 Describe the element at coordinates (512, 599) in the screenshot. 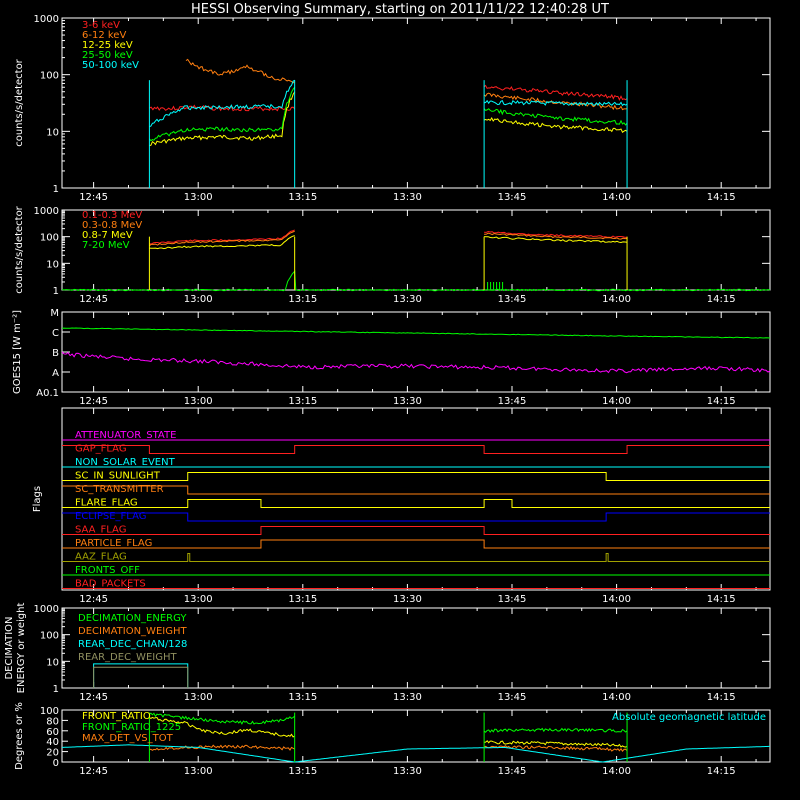

I see `flags-time-tick-label: 13:45` at that location.